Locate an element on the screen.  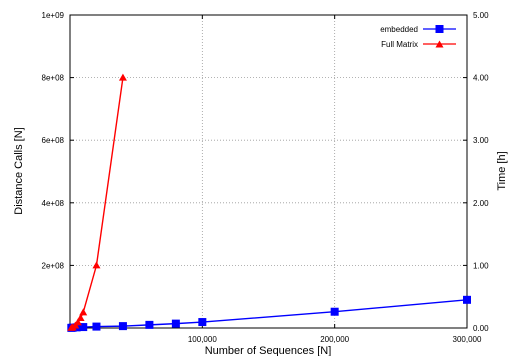
y2-tick-label: 0.00 is located at coordinates (481, 328).